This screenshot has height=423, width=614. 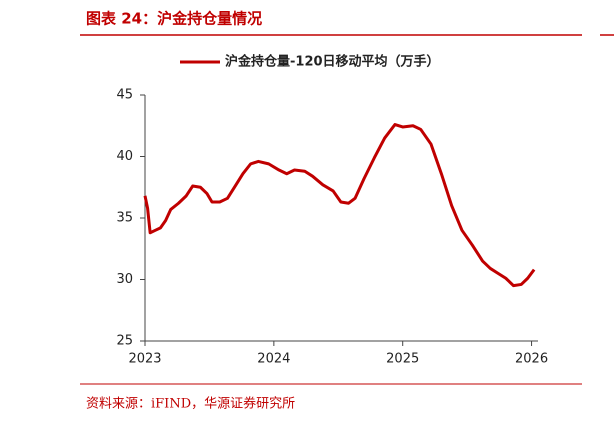 What do you see at coordinates (124, 341) in the screenshot?
I see `y-tick-label: 25` at bounding box center [124, 341].